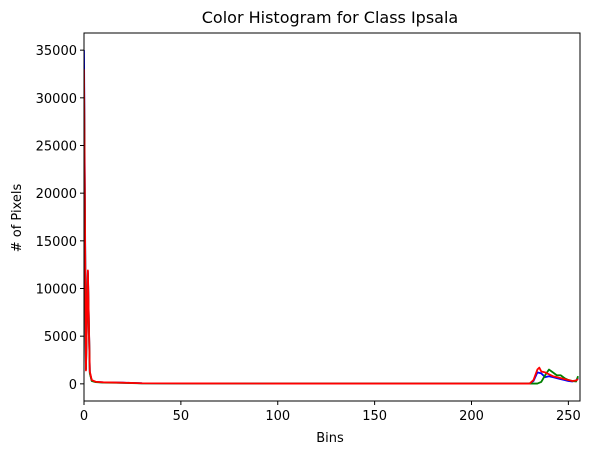  Describe the element at coordinates (56, 194) in the screenshot. I see `y-tick-label: 20000` at that location.